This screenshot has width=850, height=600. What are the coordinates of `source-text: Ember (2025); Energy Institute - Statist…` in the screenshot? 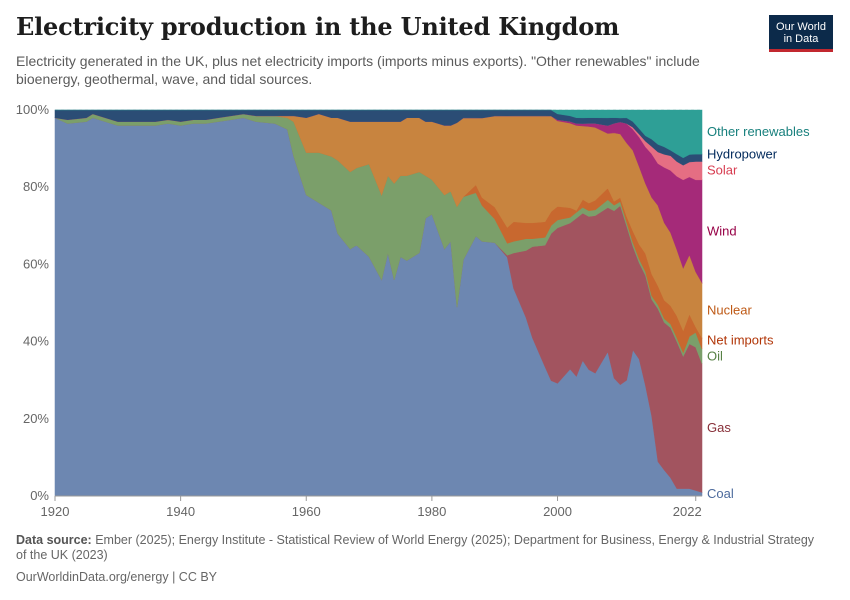 It's located at (415, 547).